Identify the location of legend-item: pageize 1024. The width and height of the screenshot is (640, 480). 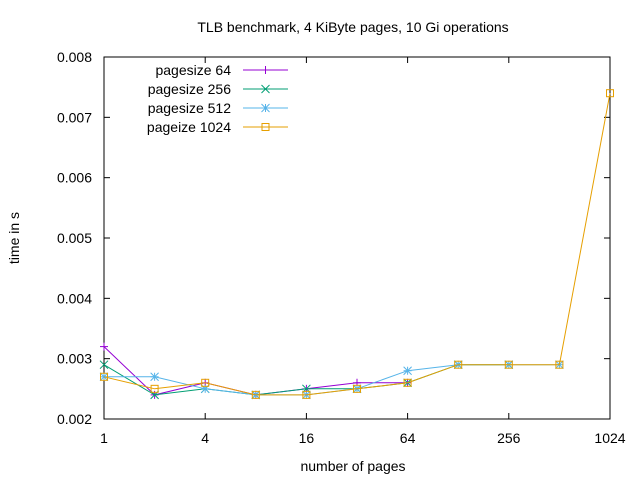
(217, 127).